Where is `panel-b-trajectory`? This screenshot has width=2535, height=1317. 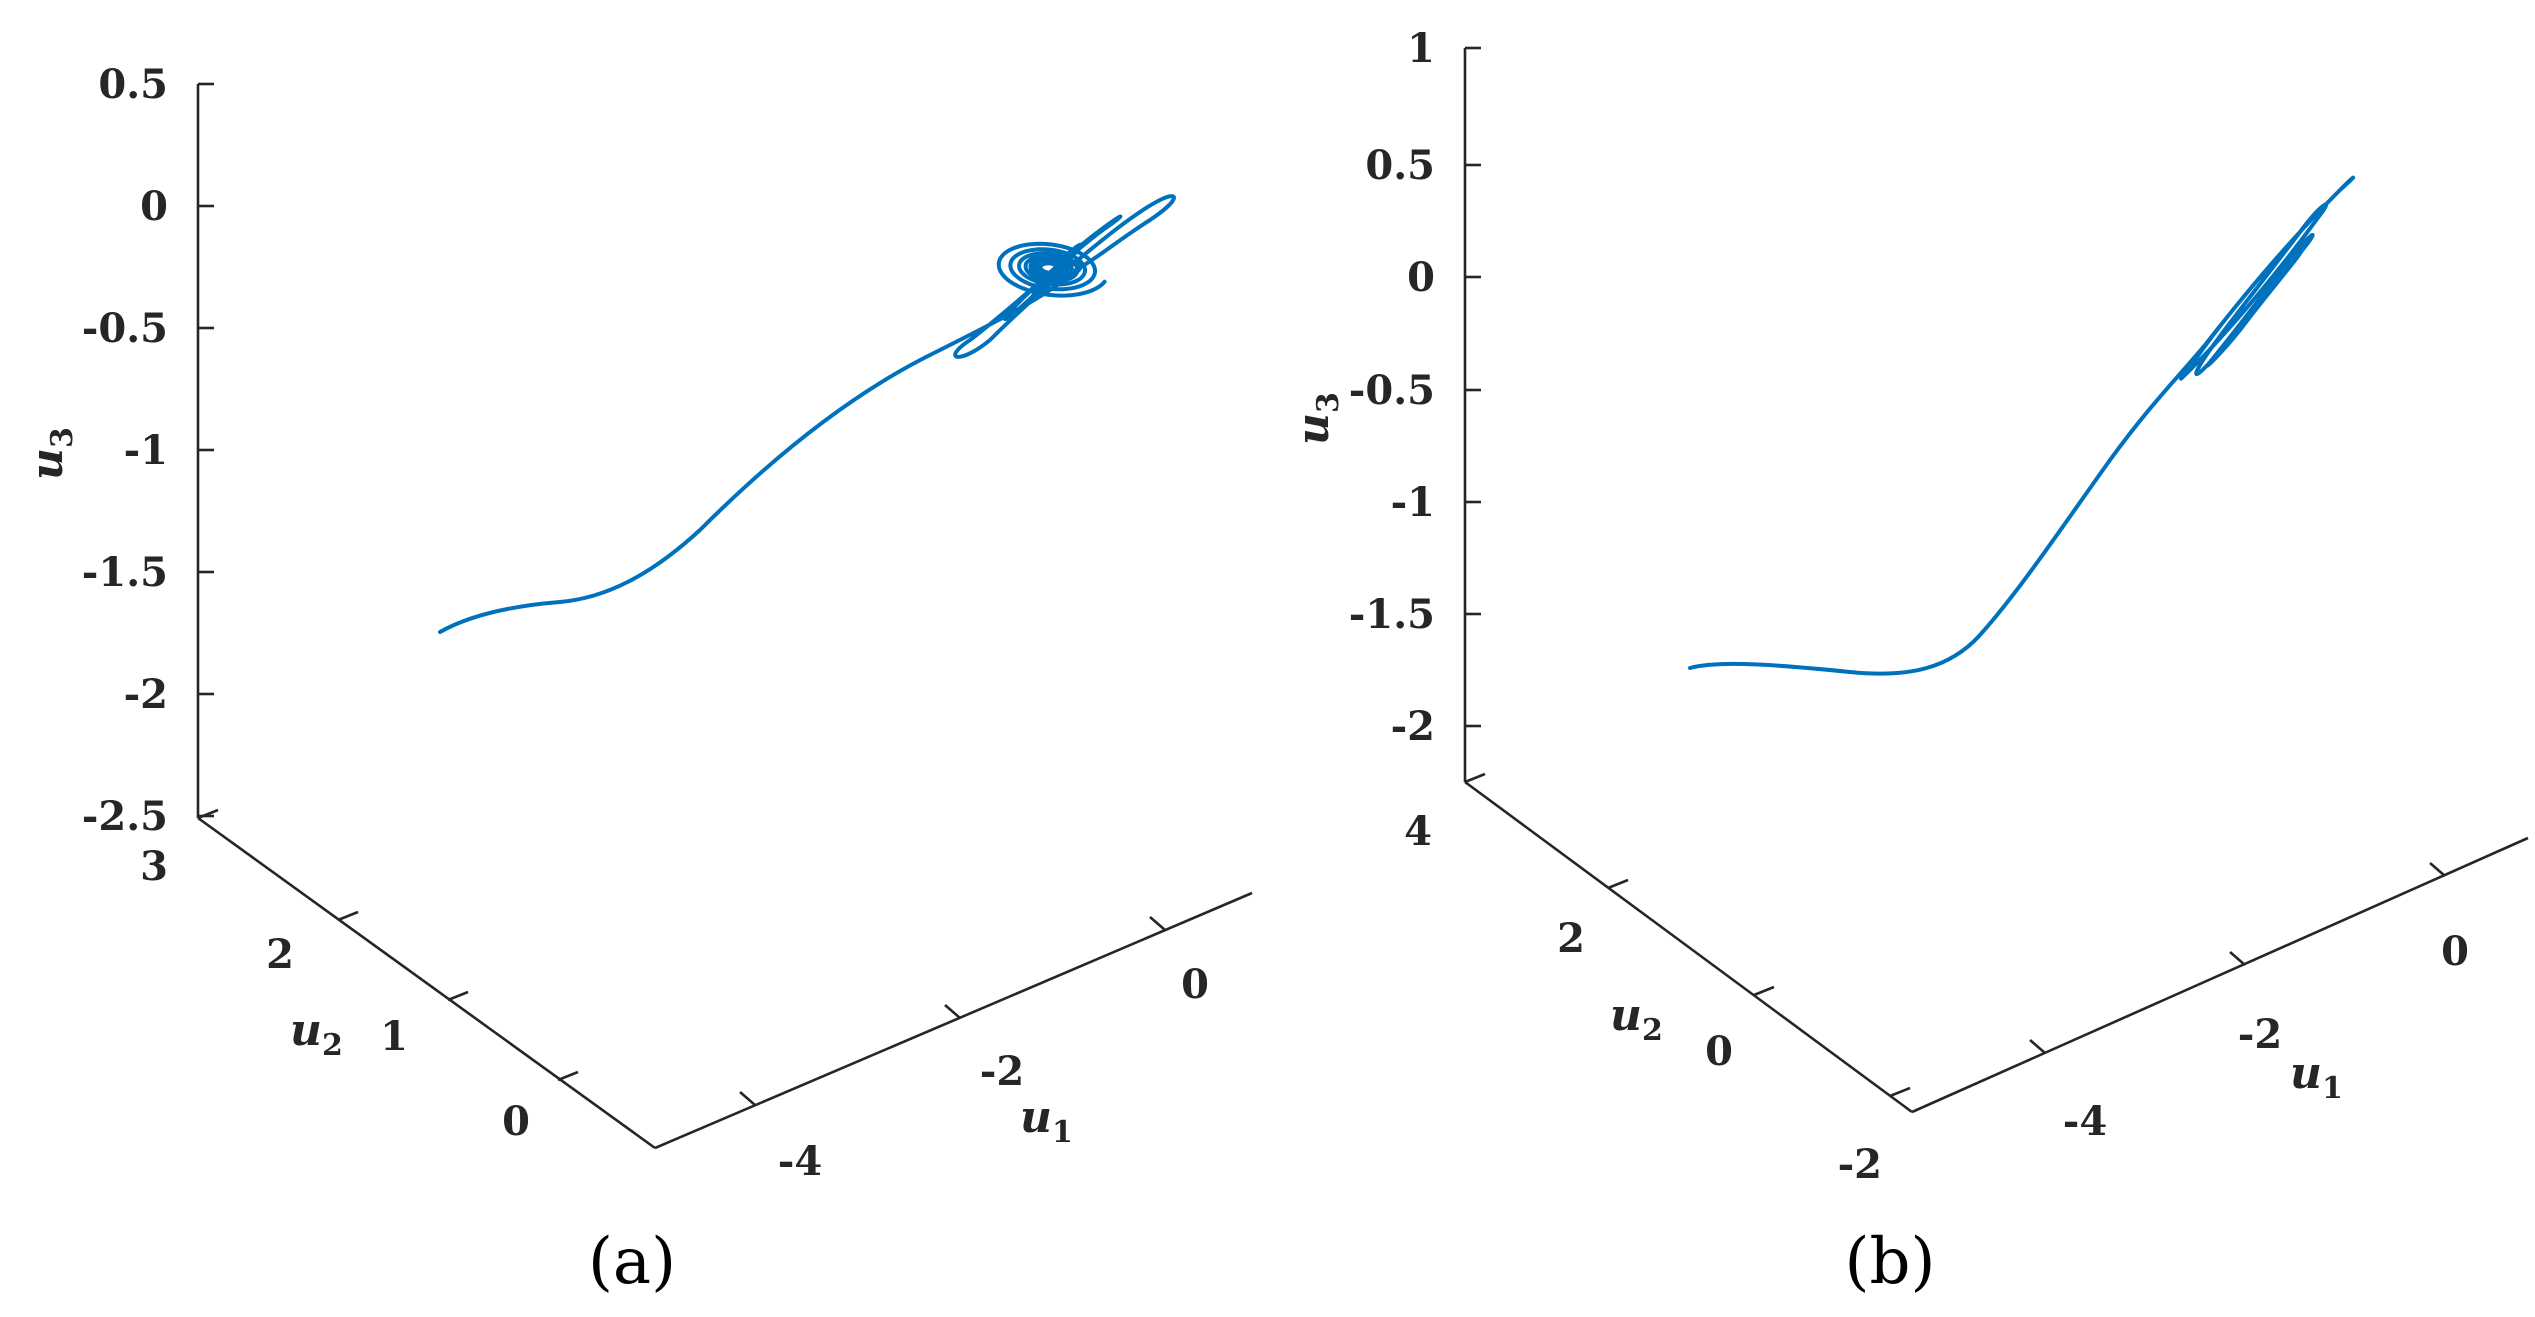
panel-b-trajectory is located at coordinates (2022, 425).